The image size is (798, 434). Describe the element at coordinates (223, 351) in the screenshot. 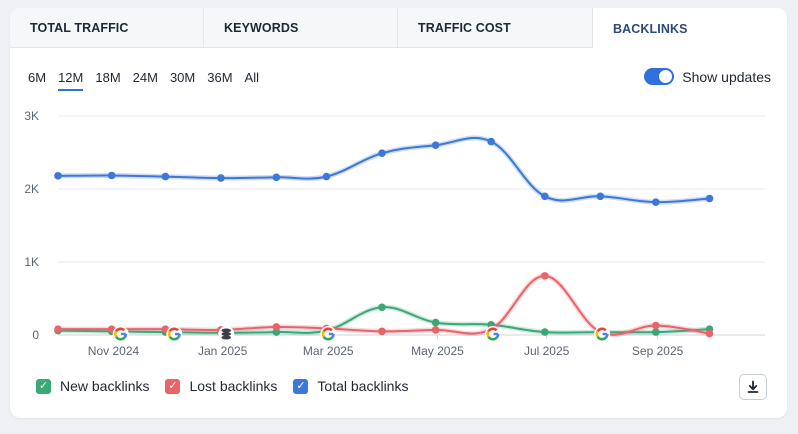

I see `x-tick-label: Jan 2025` at that location.